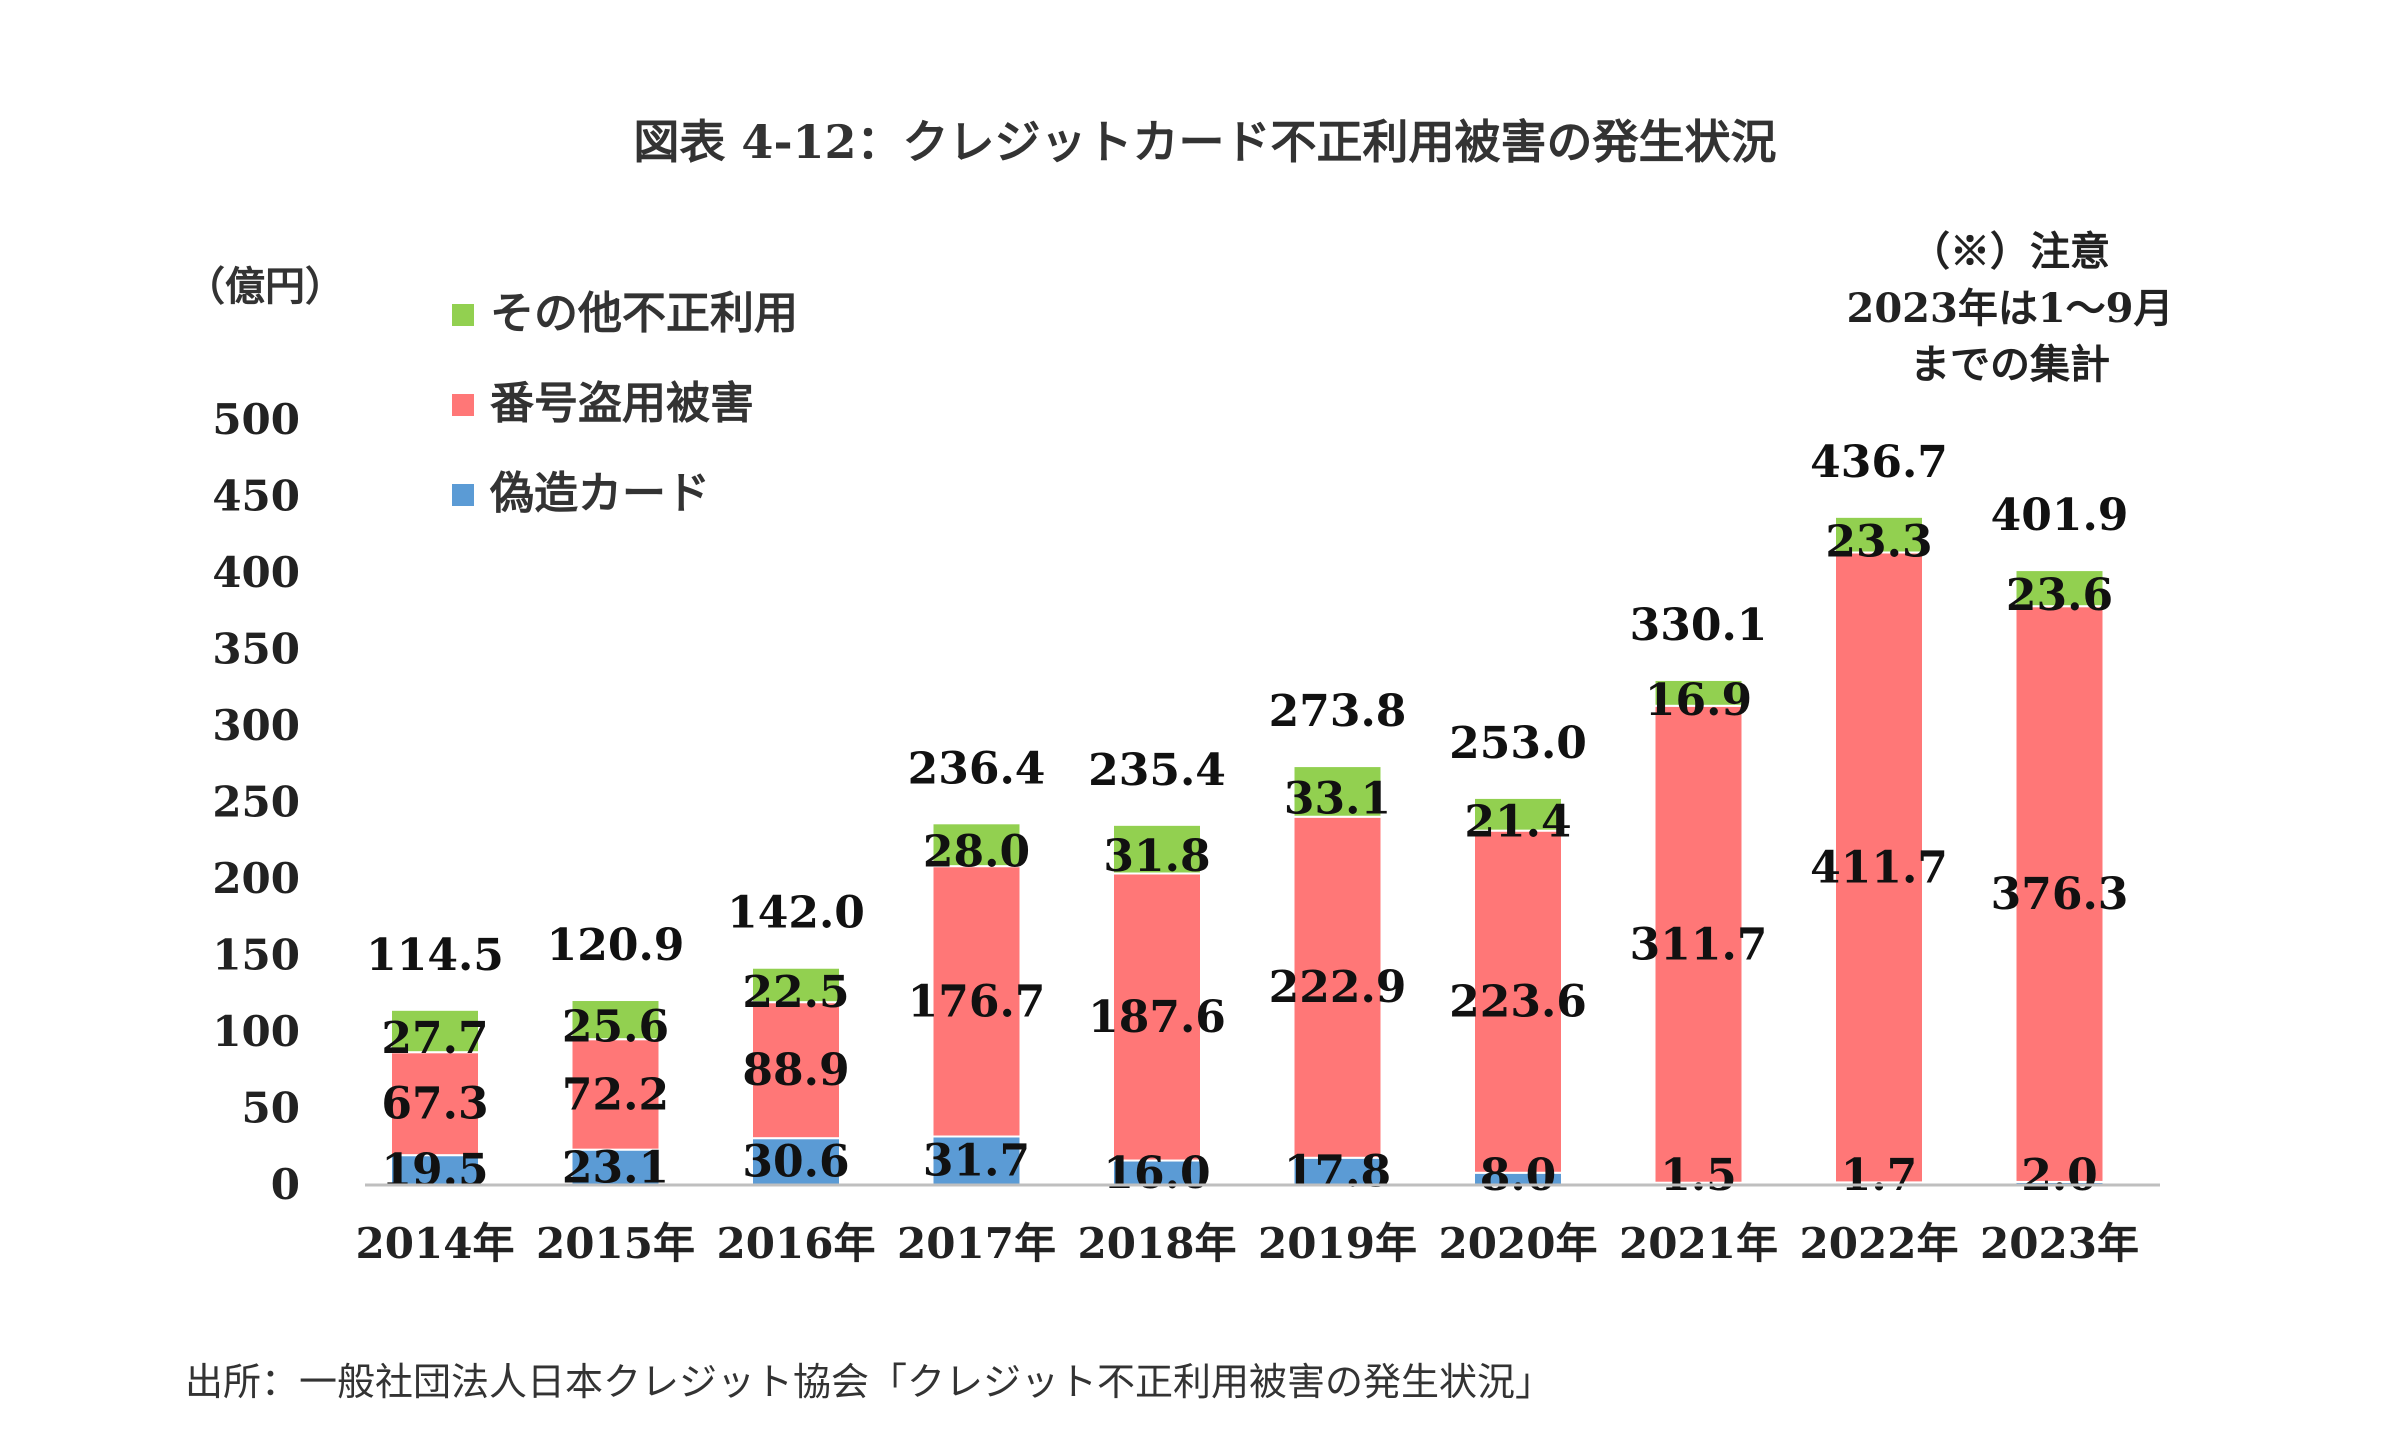  What do you see at coordinates (1338, 711) in the screenshot?
I see `total-value-label: 273.8` at bounding box center [1338, 711].